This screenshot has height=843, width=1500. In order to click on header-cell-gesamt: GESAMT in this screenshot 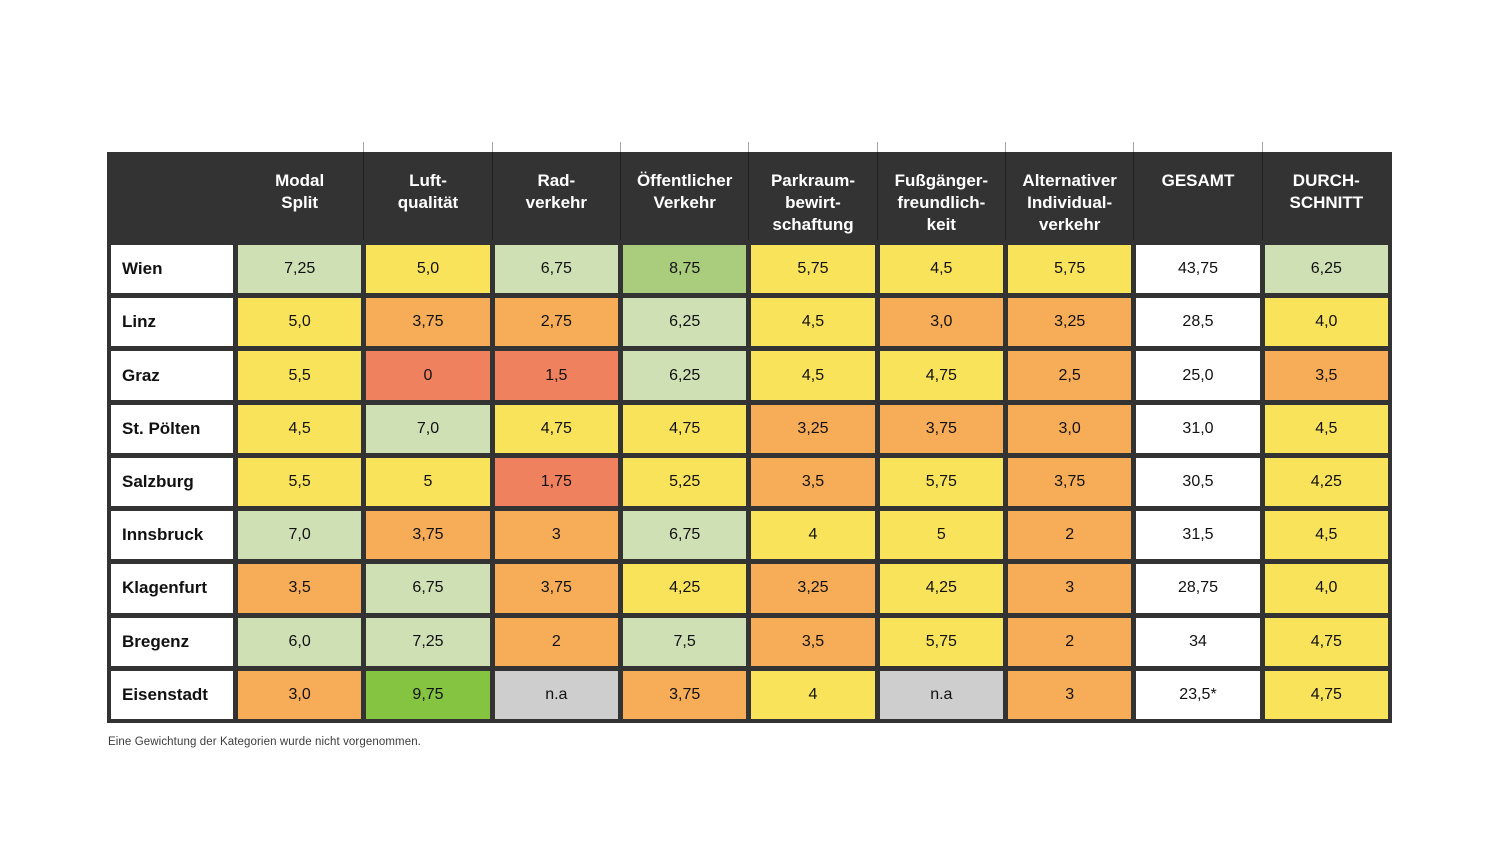, I will do `click(1196, 191)`.